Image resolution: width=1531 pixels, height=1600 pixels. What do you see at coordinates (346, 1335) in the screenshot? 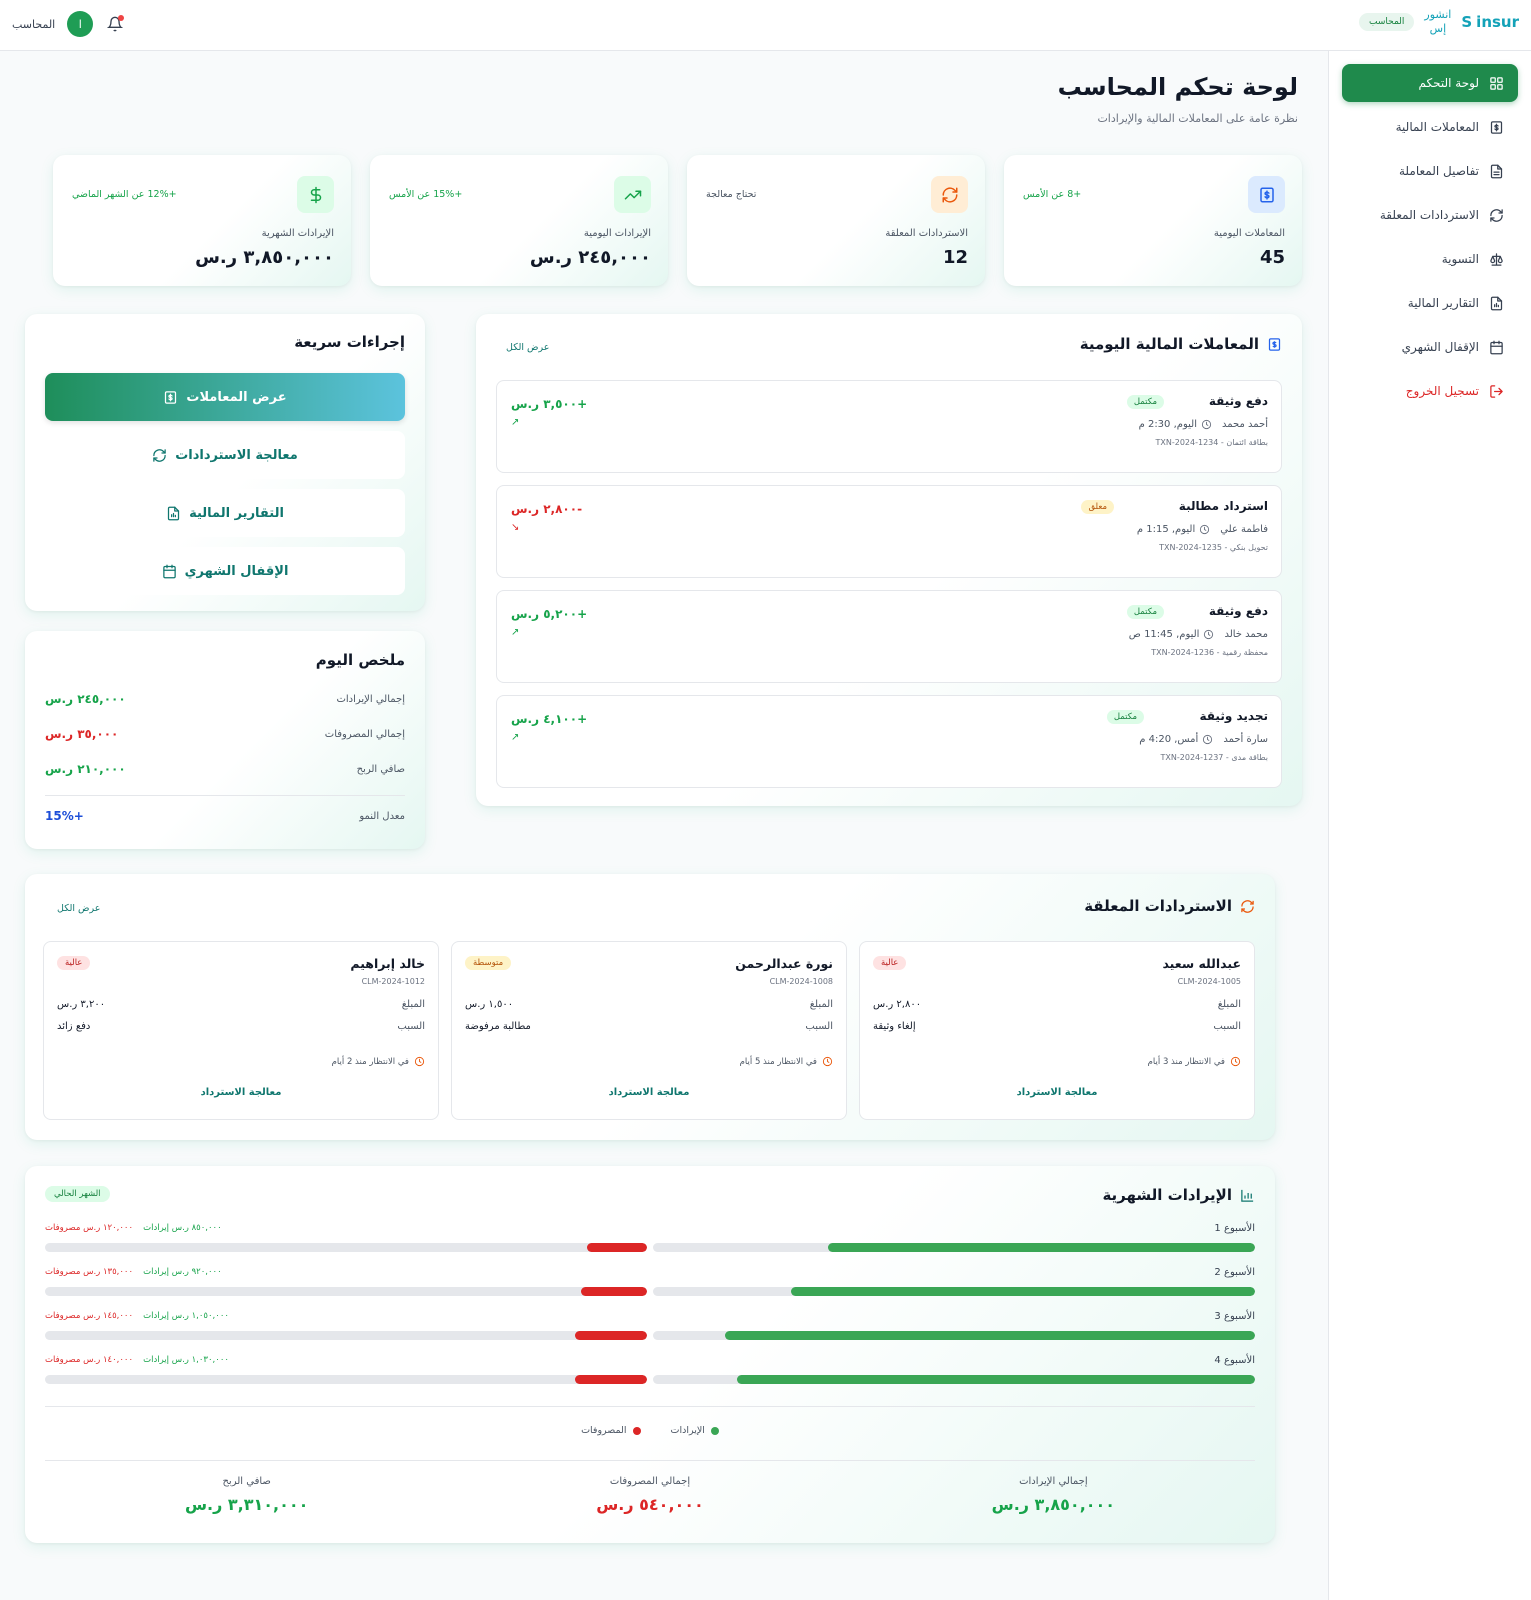
I see `expense-bar-track` at bounding box center [346, 1335].